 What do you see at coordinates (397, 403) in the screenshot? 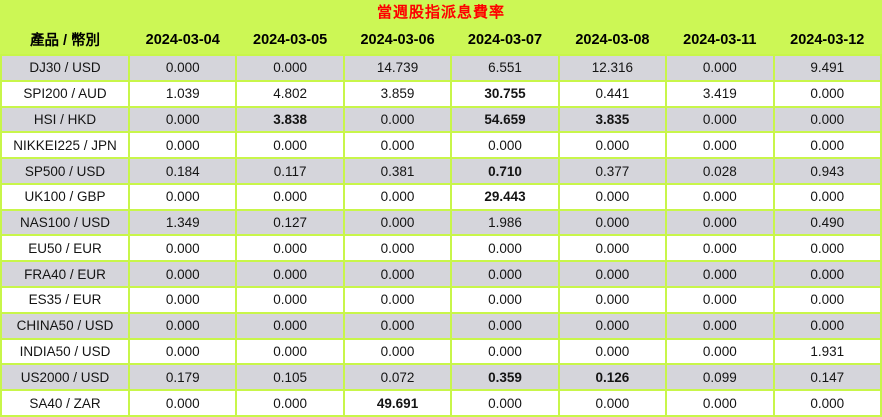
I see `value-cell: 49.691` at bounding box center [397, 403].